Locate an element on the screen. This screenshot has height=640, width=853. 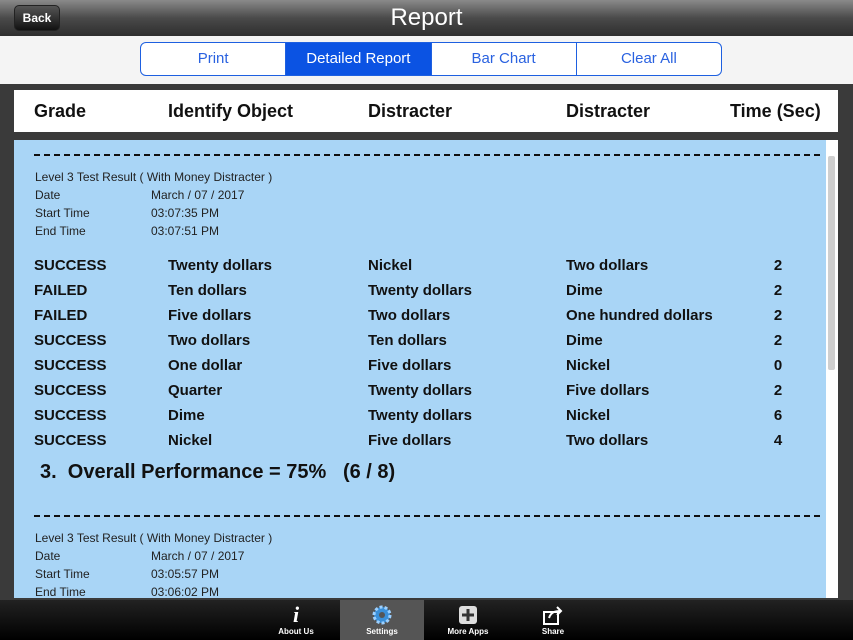
tab: Clear All is located at coordinates (648, 59).